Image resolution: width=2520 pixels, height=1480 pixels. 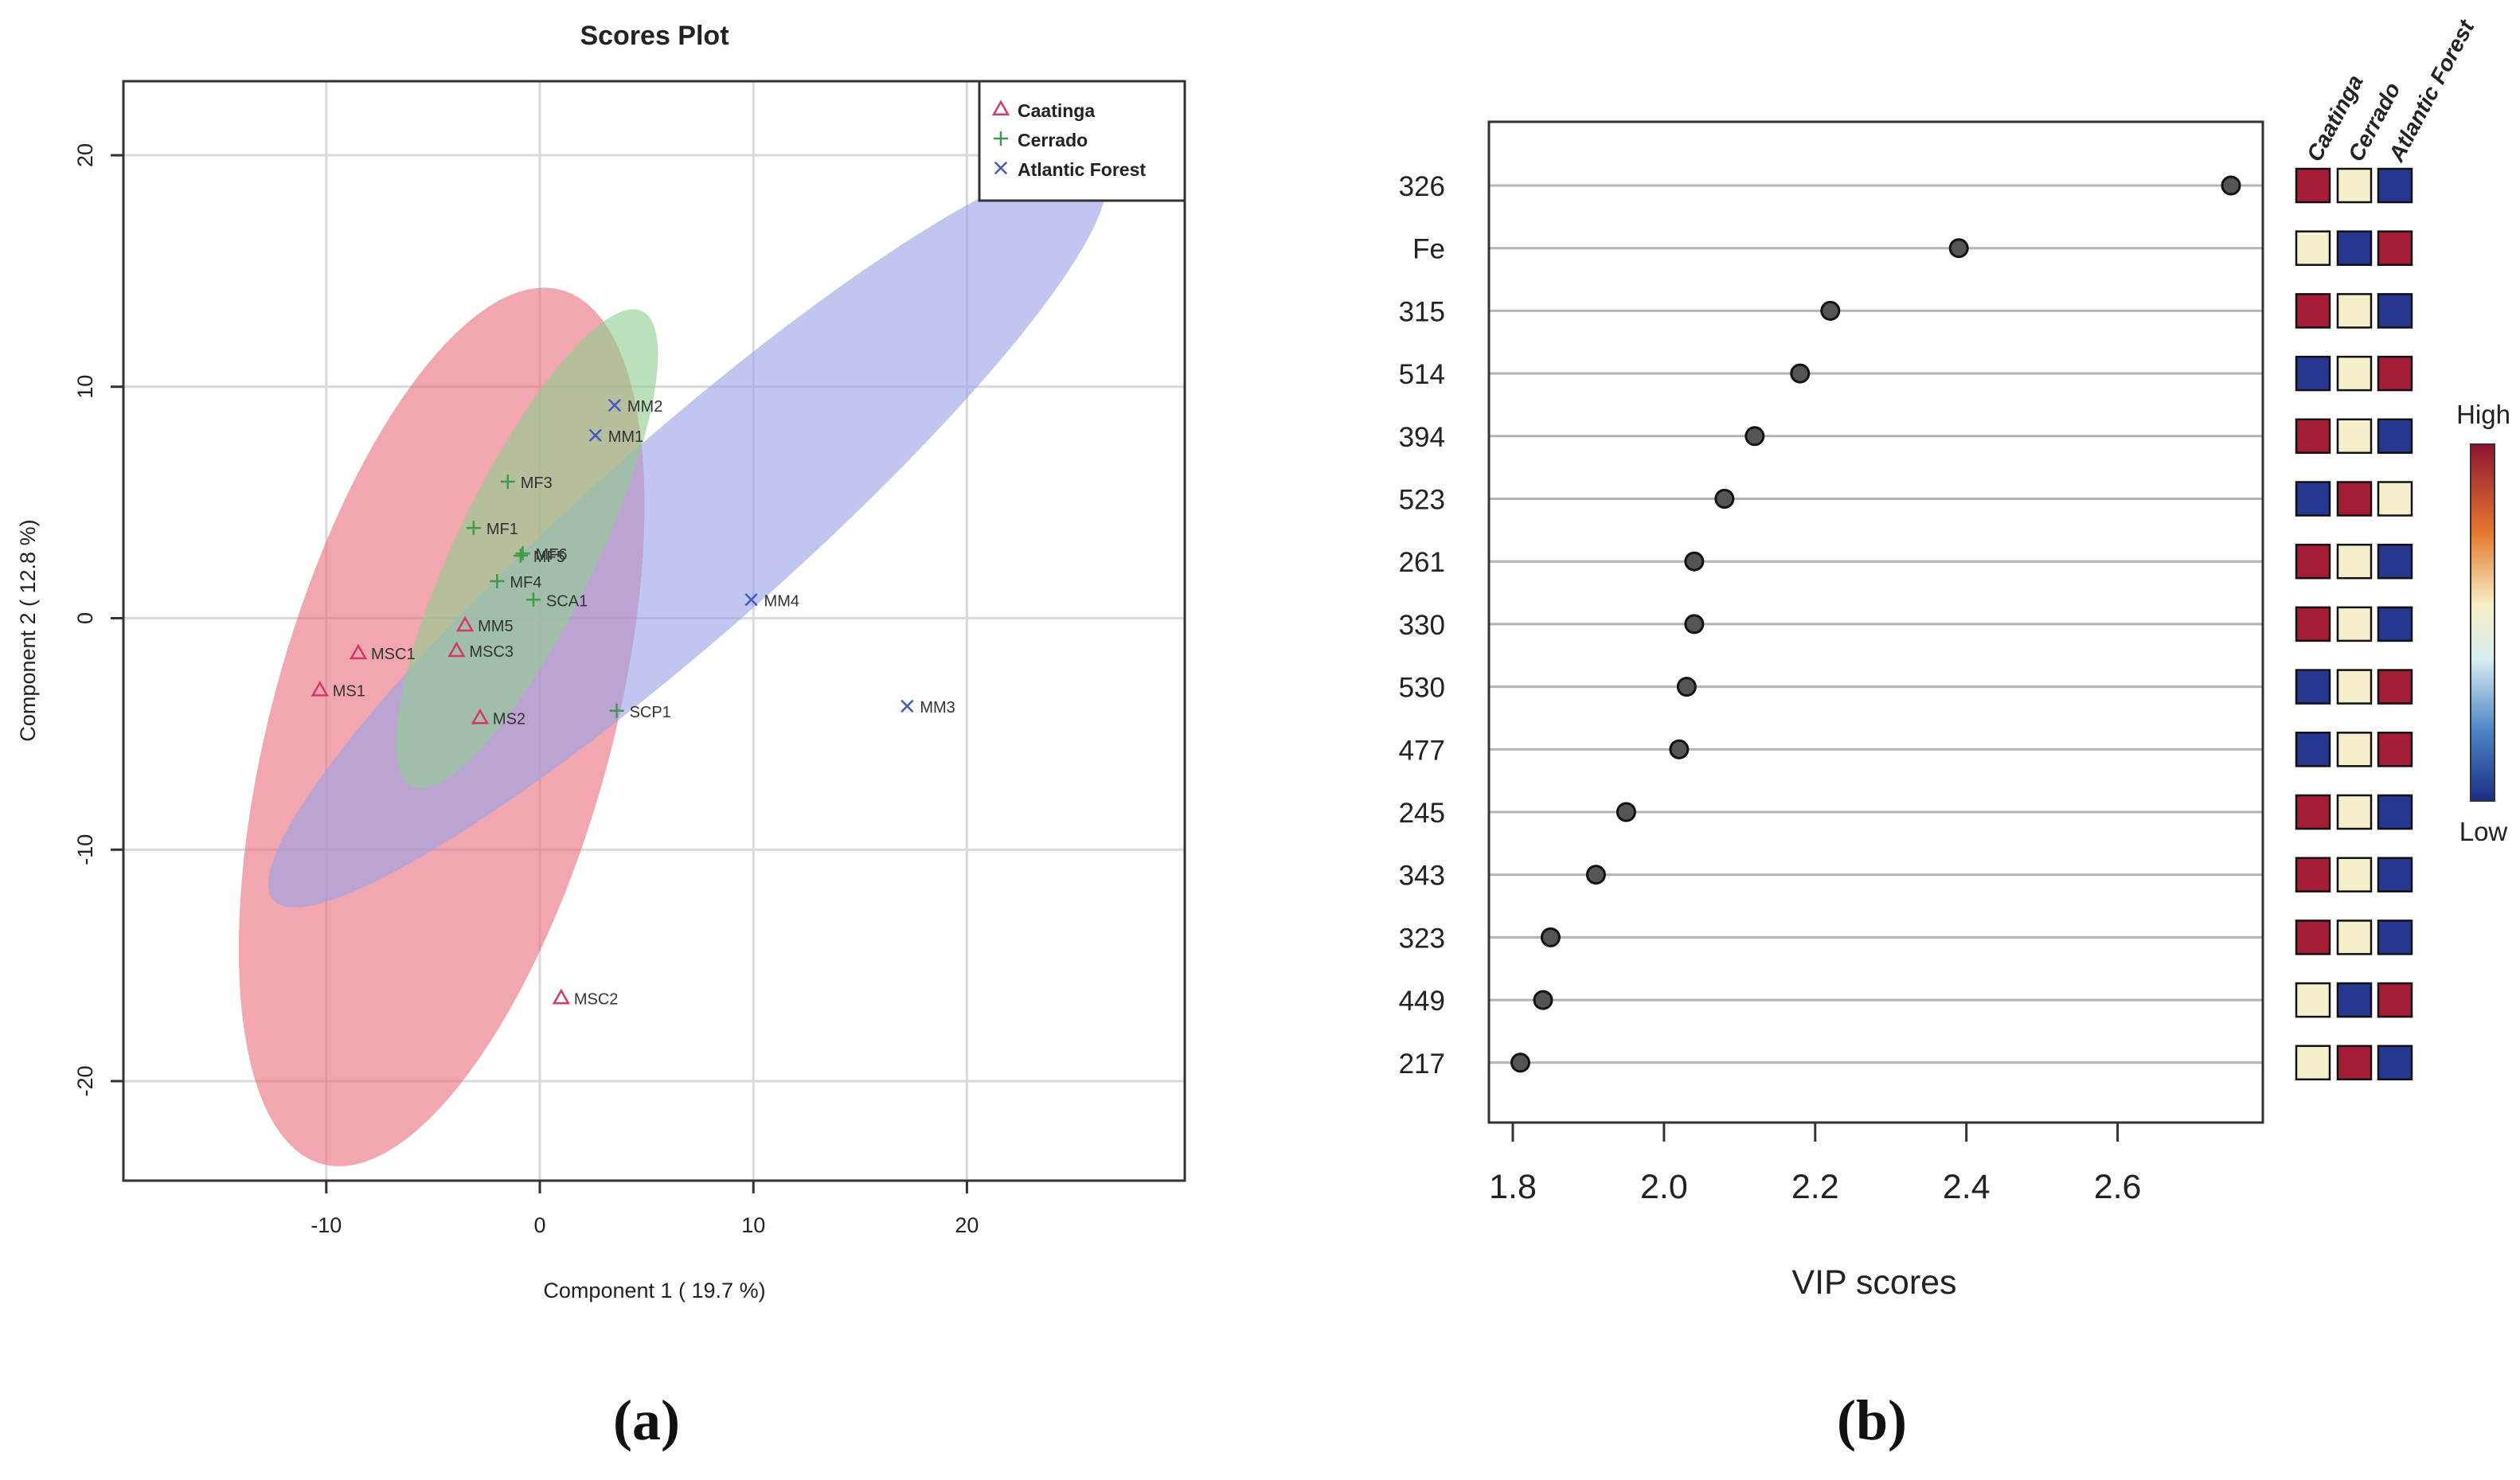 I want to click on vip-row-label: 315, so click(x=1422, y=312).